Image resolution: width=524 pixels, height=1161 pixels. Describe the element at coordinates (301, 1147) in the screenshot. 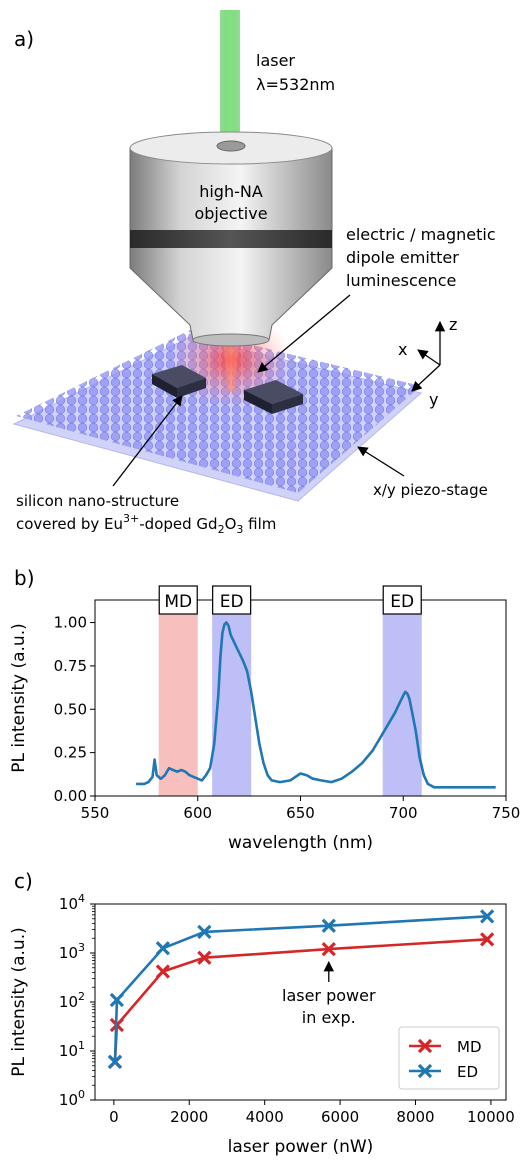

I see `c-x-axis-label: laser power (nW)` at that location.